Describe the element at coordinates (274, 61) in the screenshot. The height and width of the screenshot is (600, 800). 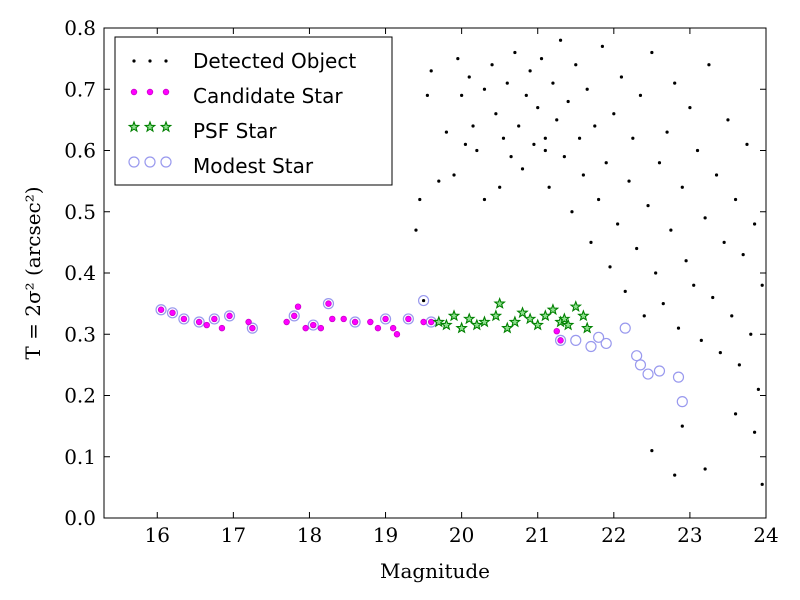
I see `legend-label-detected-object: Detected Object` at that location.